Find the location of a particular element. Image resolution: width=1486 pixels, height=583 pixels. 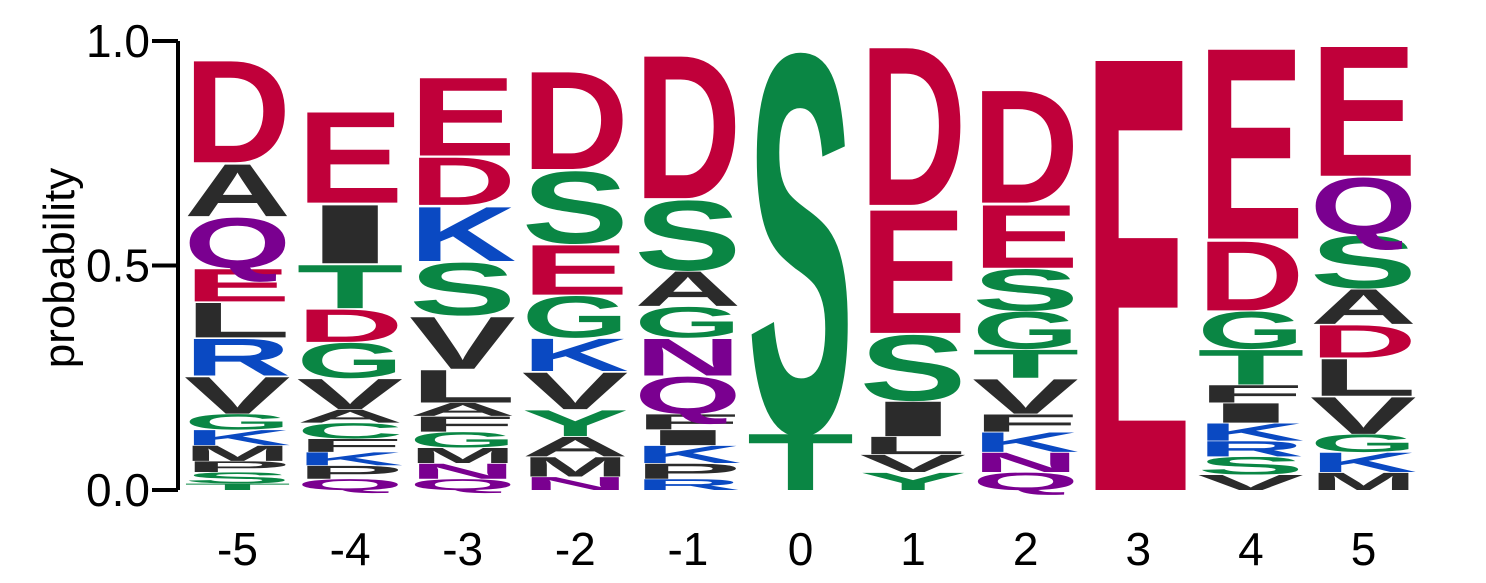

x-tick-label: 1 is located at coordinates (913, 549).